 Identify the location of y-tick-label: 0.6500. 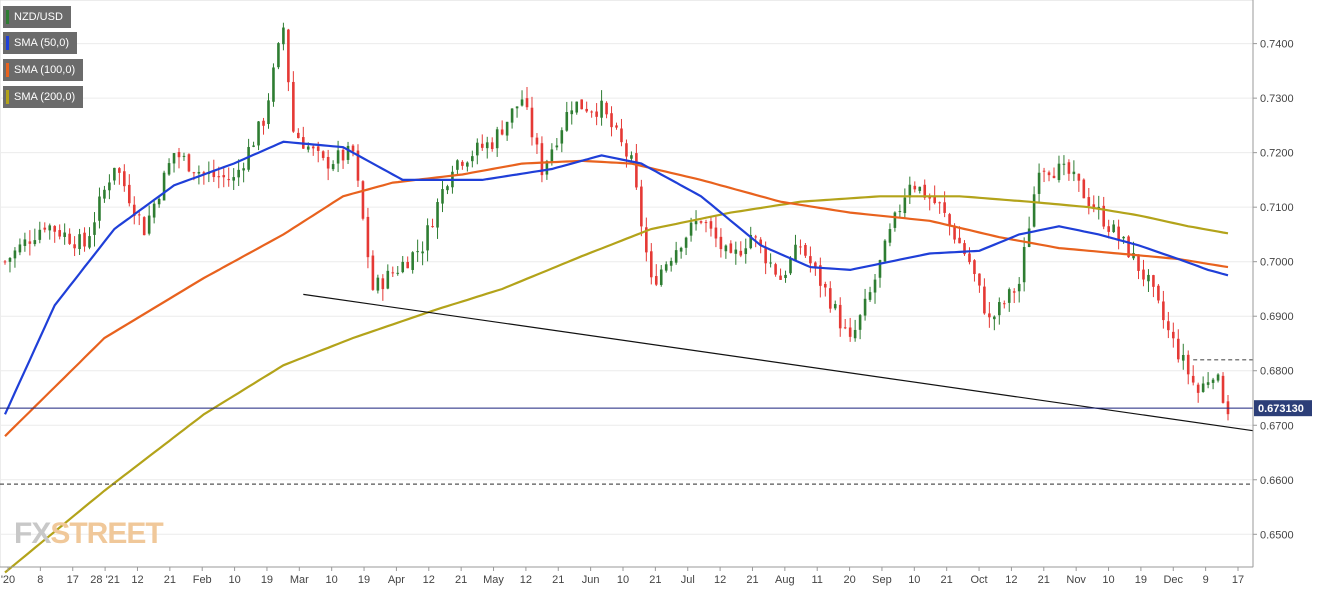
(1277, 535).